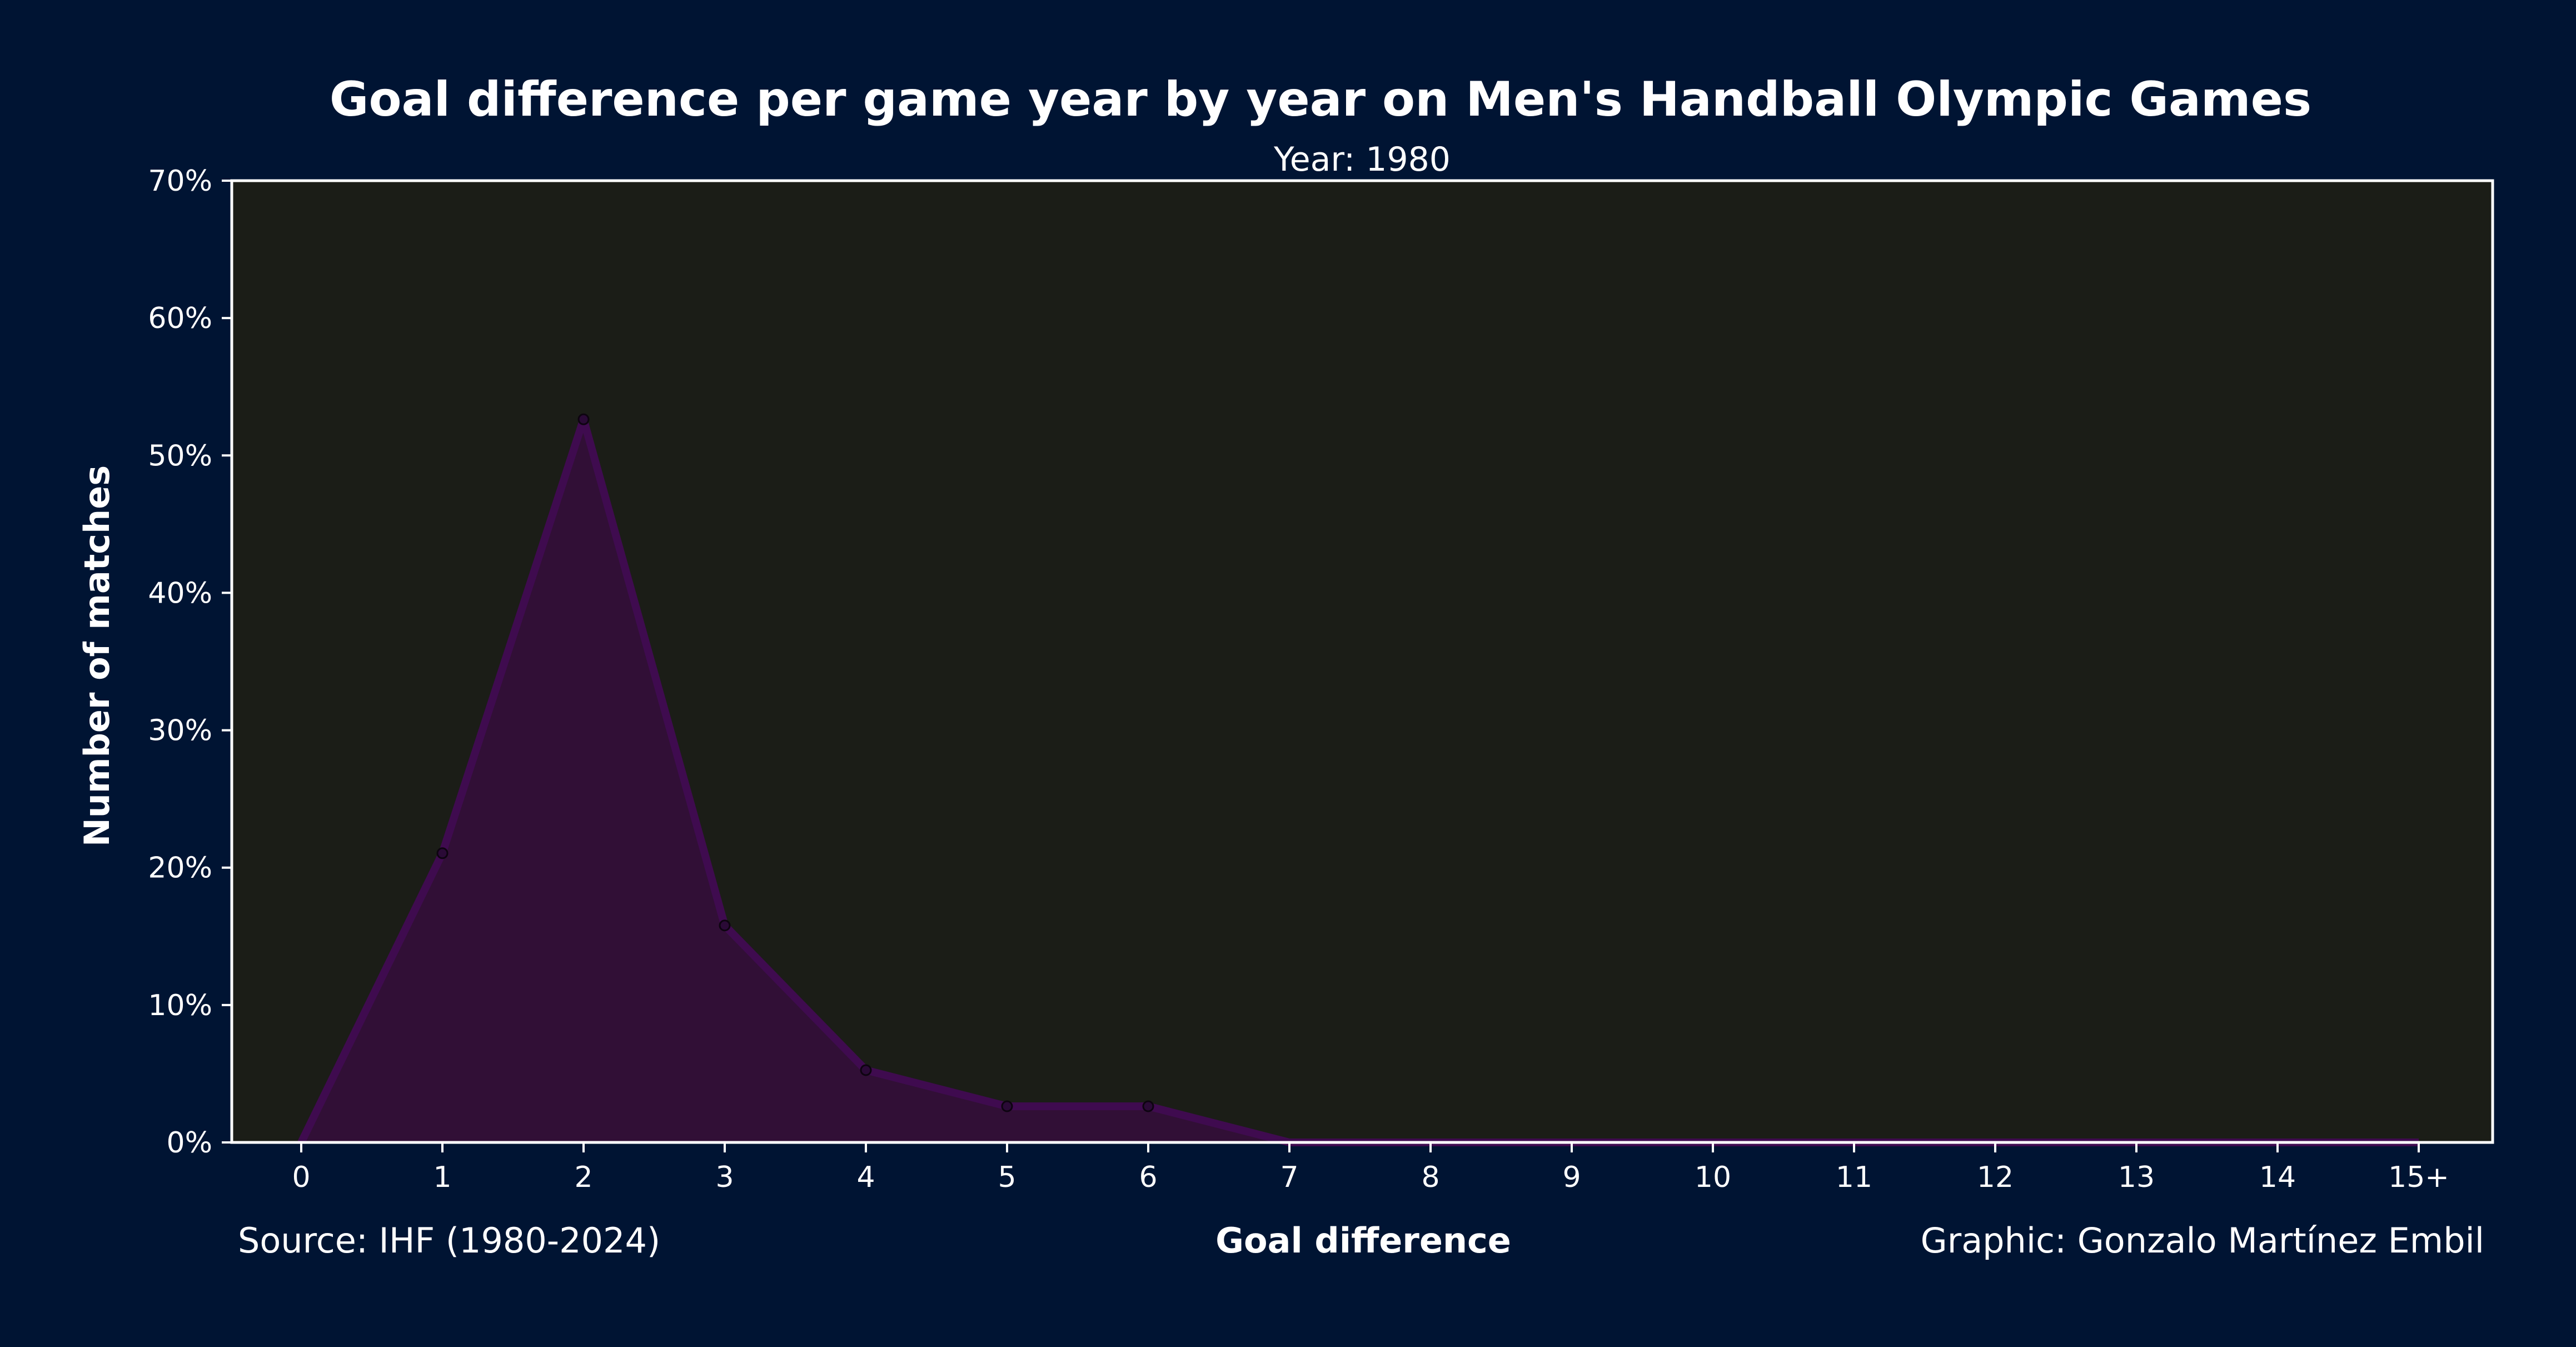 This screenshot has height=1347, width=2576. What do you see at coordinates (180, 181) in the screenshot?
I see `y-tick-label: 70%` at bounding box center [180, 181].